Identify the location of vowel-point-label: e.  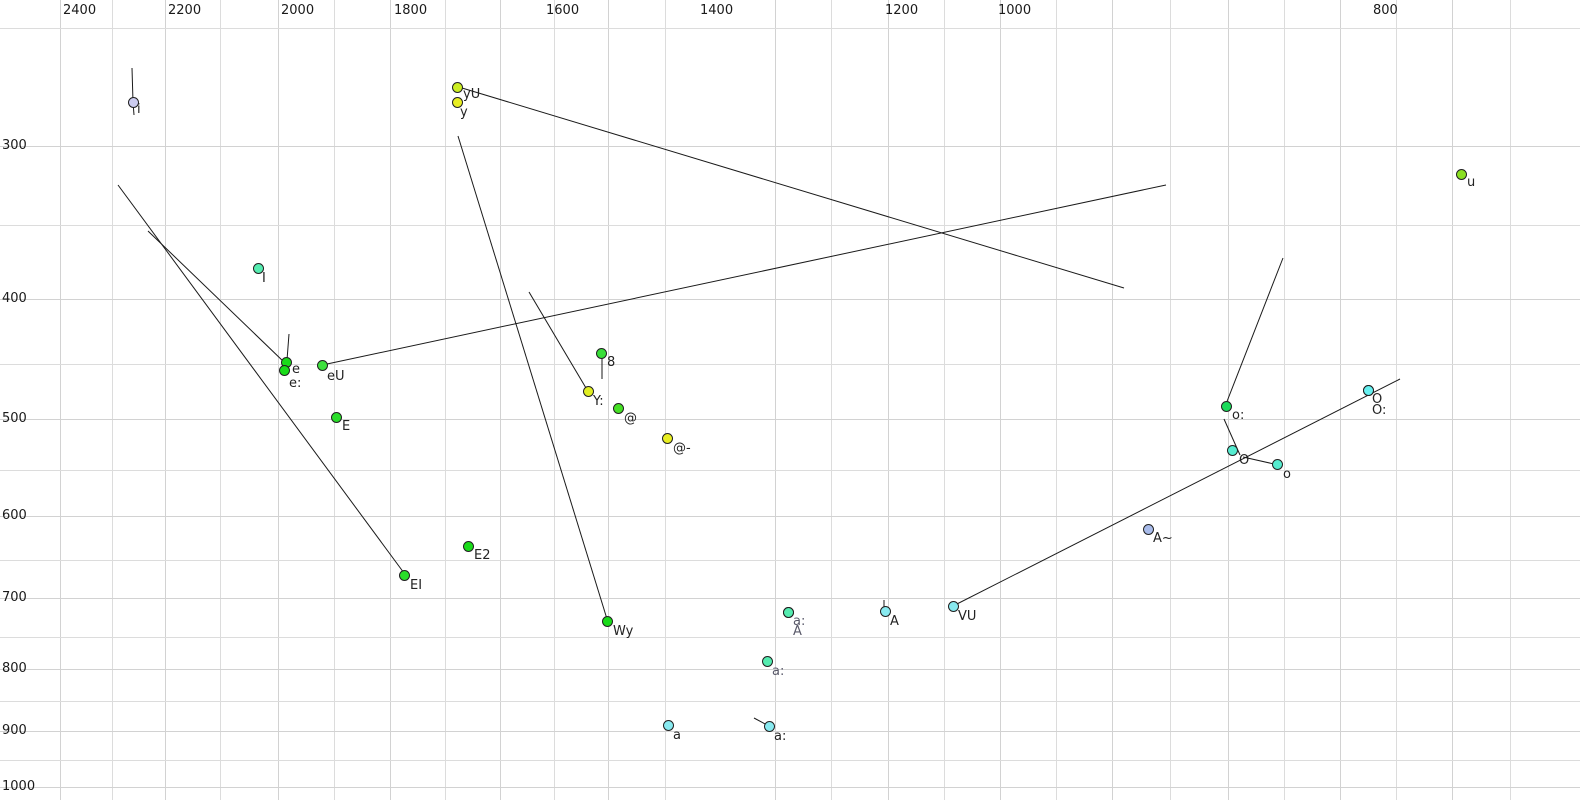
(296, 369).